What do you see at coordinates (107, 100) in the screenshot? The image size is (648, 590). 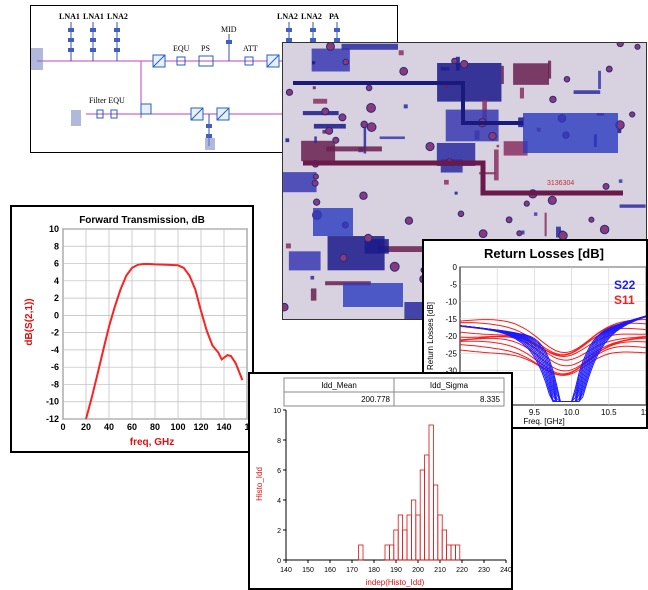 I see `schem-label-filter-equ: Filter EQU` at bounding box center [107, 100].